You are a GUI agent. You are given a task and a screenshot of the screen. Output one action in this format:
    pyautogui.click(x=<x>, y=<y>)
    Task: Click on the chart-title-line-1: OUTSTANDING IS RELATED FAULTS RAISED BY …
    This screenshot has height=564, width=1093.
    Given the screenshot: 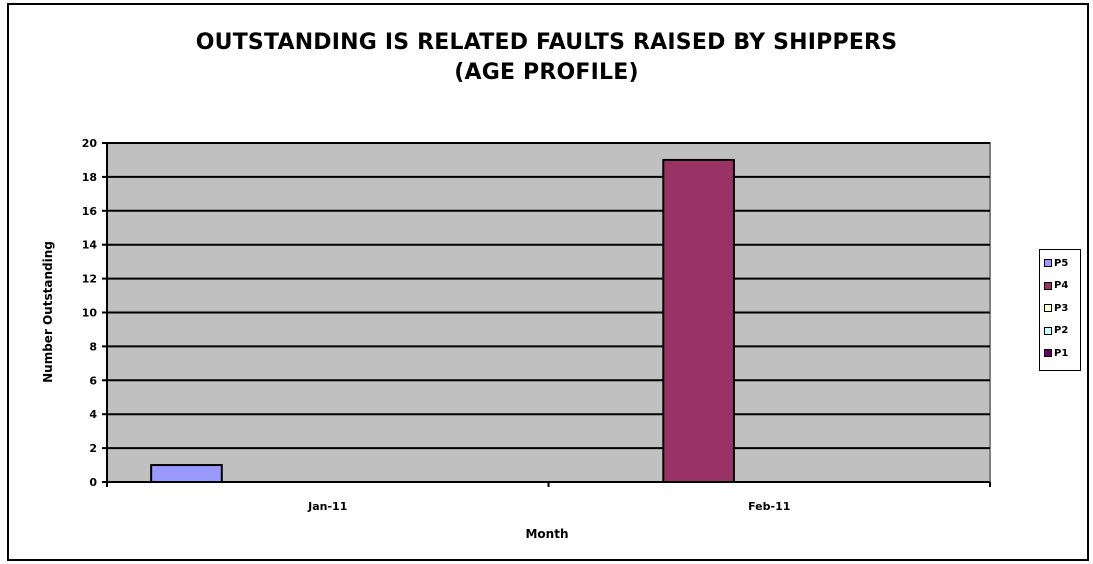 What is the action you would take?
    pyautogui.click(x=546, y=42)
    